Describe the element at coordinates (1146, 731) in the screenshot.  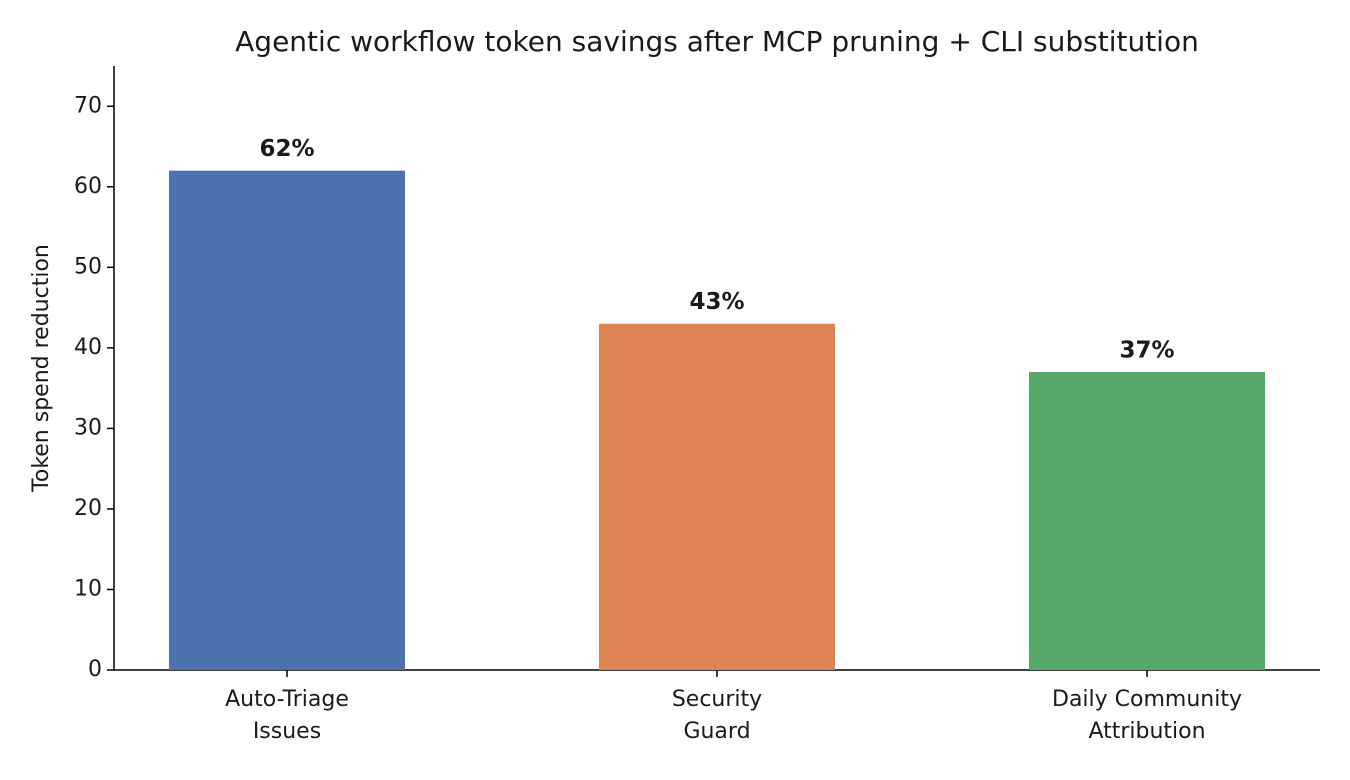
I see `x-tick-label: Attribution` at that location.